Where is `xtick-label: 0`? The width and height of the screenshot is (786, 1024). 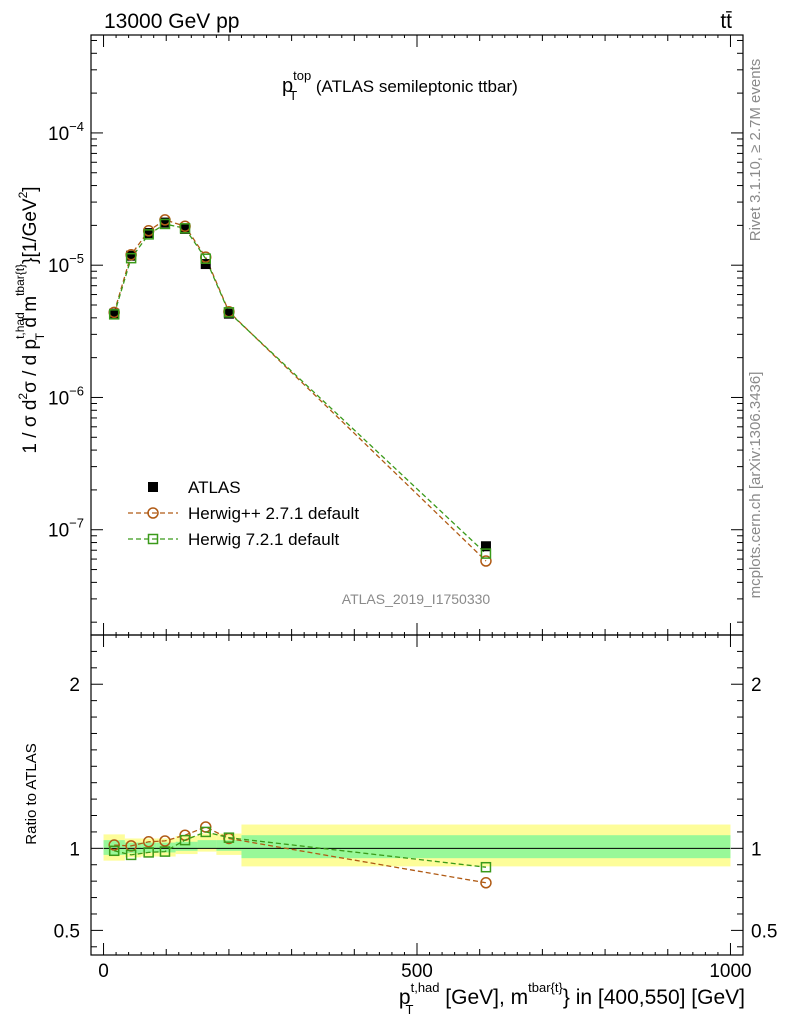
xtick-label: 0 is located at coordinates (103, 971).